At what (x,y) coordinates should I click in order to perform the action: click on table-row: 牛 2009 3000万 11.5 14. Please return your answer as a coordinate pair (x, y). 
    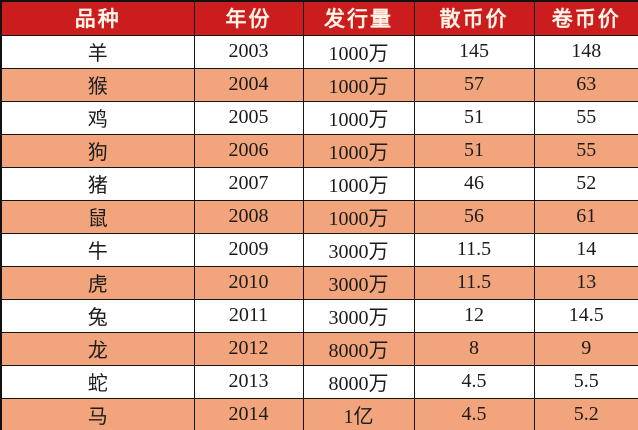
    Looking at the image, I should click on (319, 249).